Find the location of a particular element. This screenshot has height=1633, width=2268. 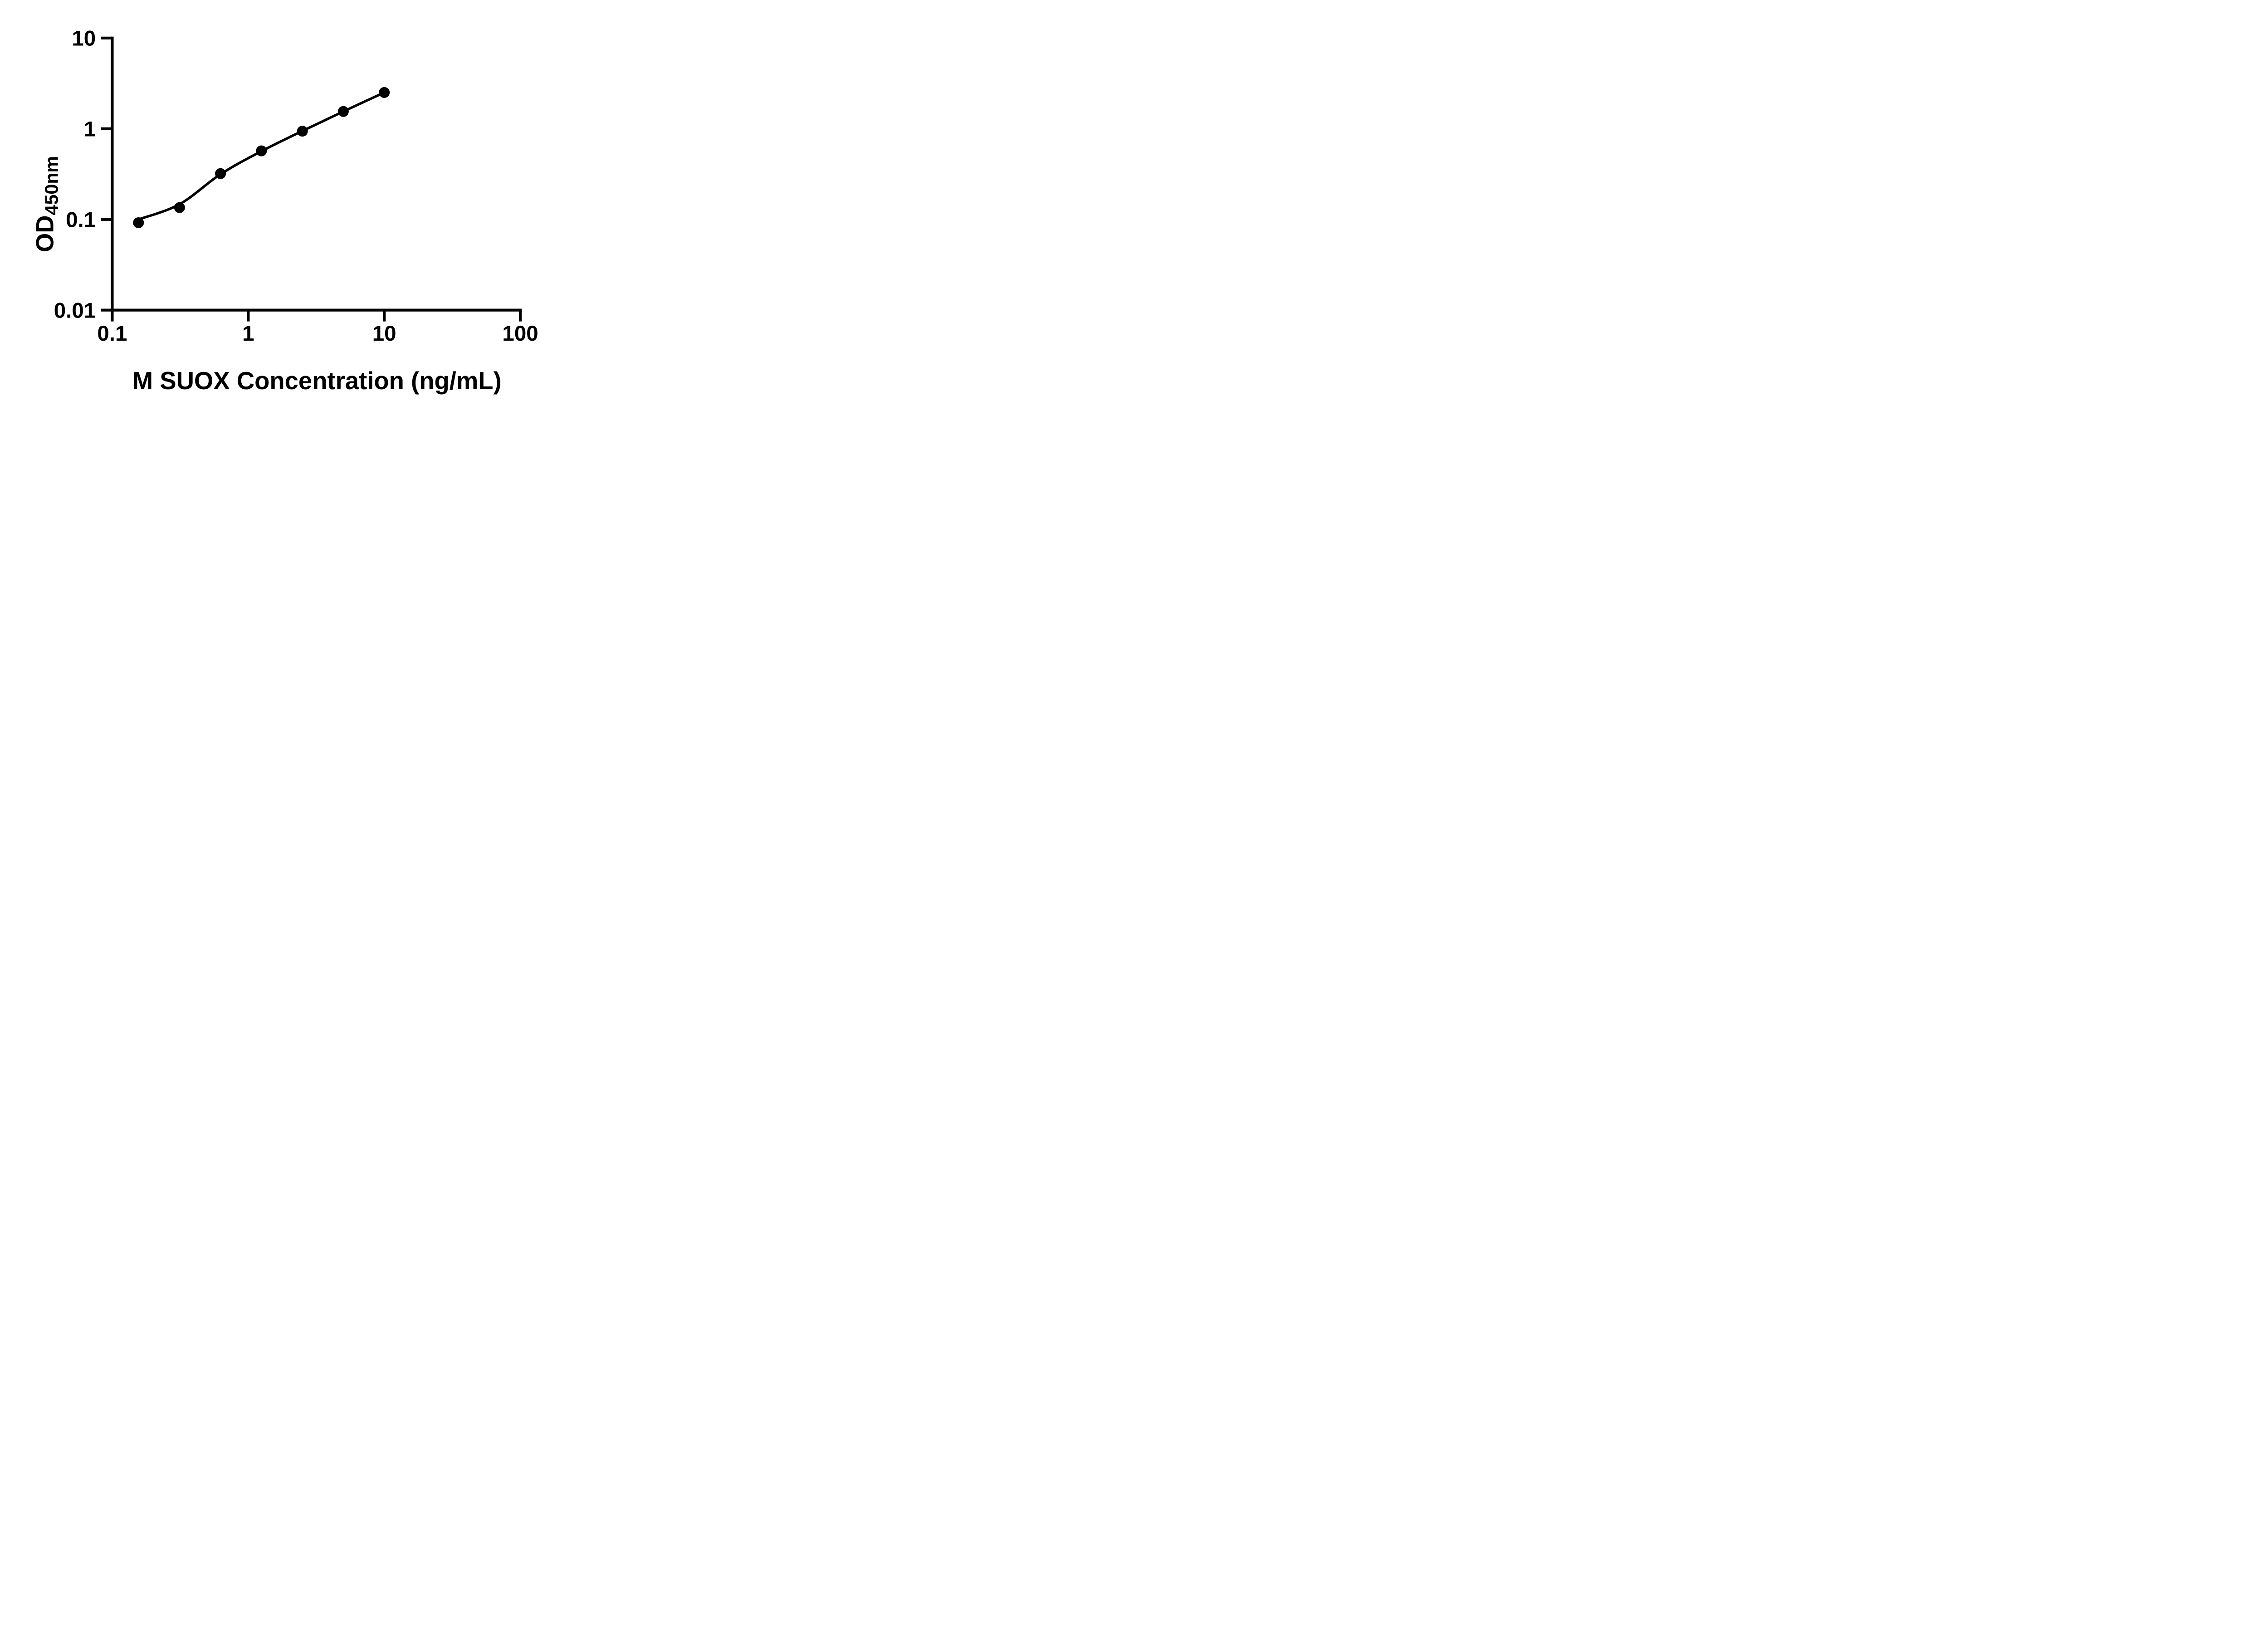

axes is located at coordinates (317, 174).